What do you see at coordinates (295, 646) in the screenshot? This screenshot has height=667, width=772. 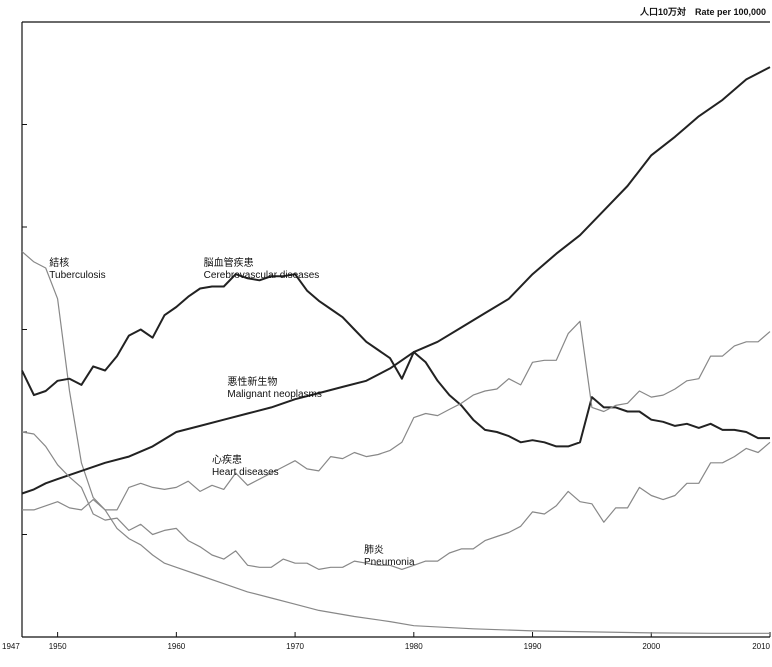 I see `x-tick-label: 1970` at bounding box center [295, 646].